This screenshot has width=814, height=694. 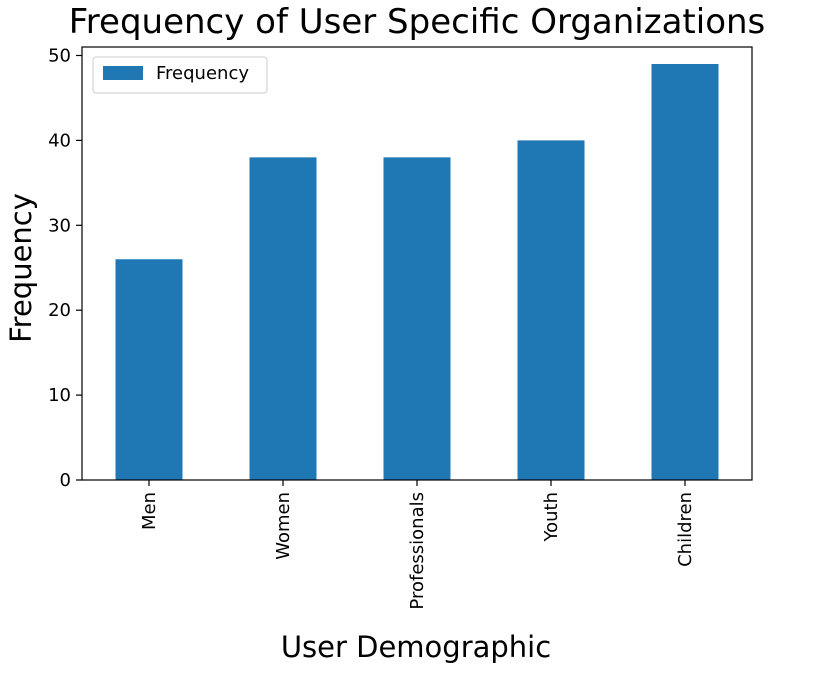 What do you see at coordinates (551, 310) in the screenshot?
I see `bar-youth` at bounding box center [551, 310].